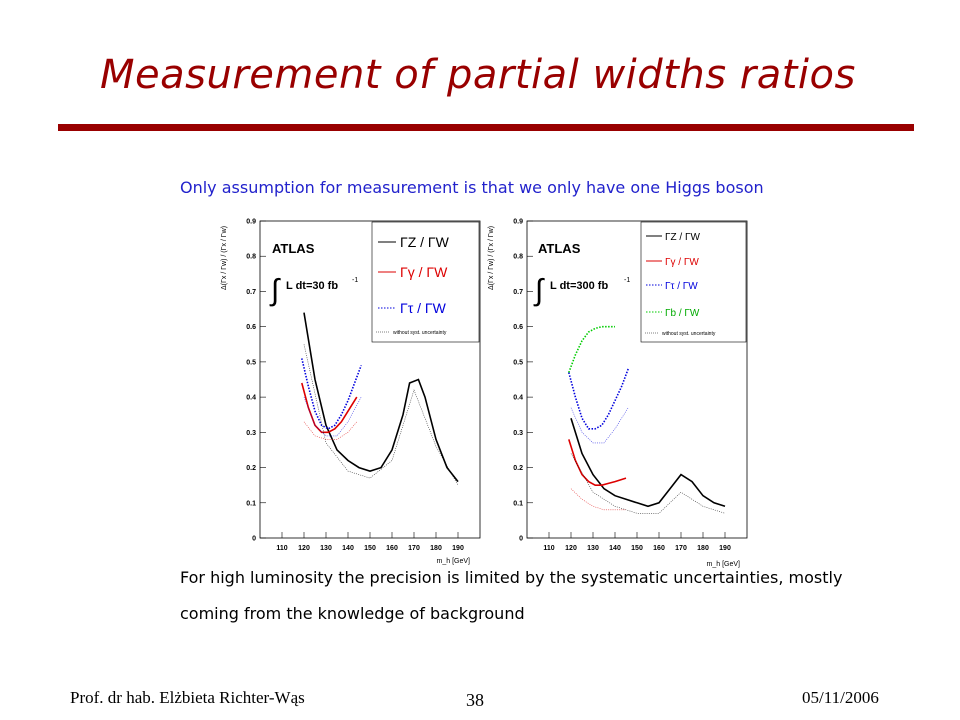 The width and height of the screenshot is (960, 720). I want to click on right-y-tick-label: 0.8, so click(518, 257).